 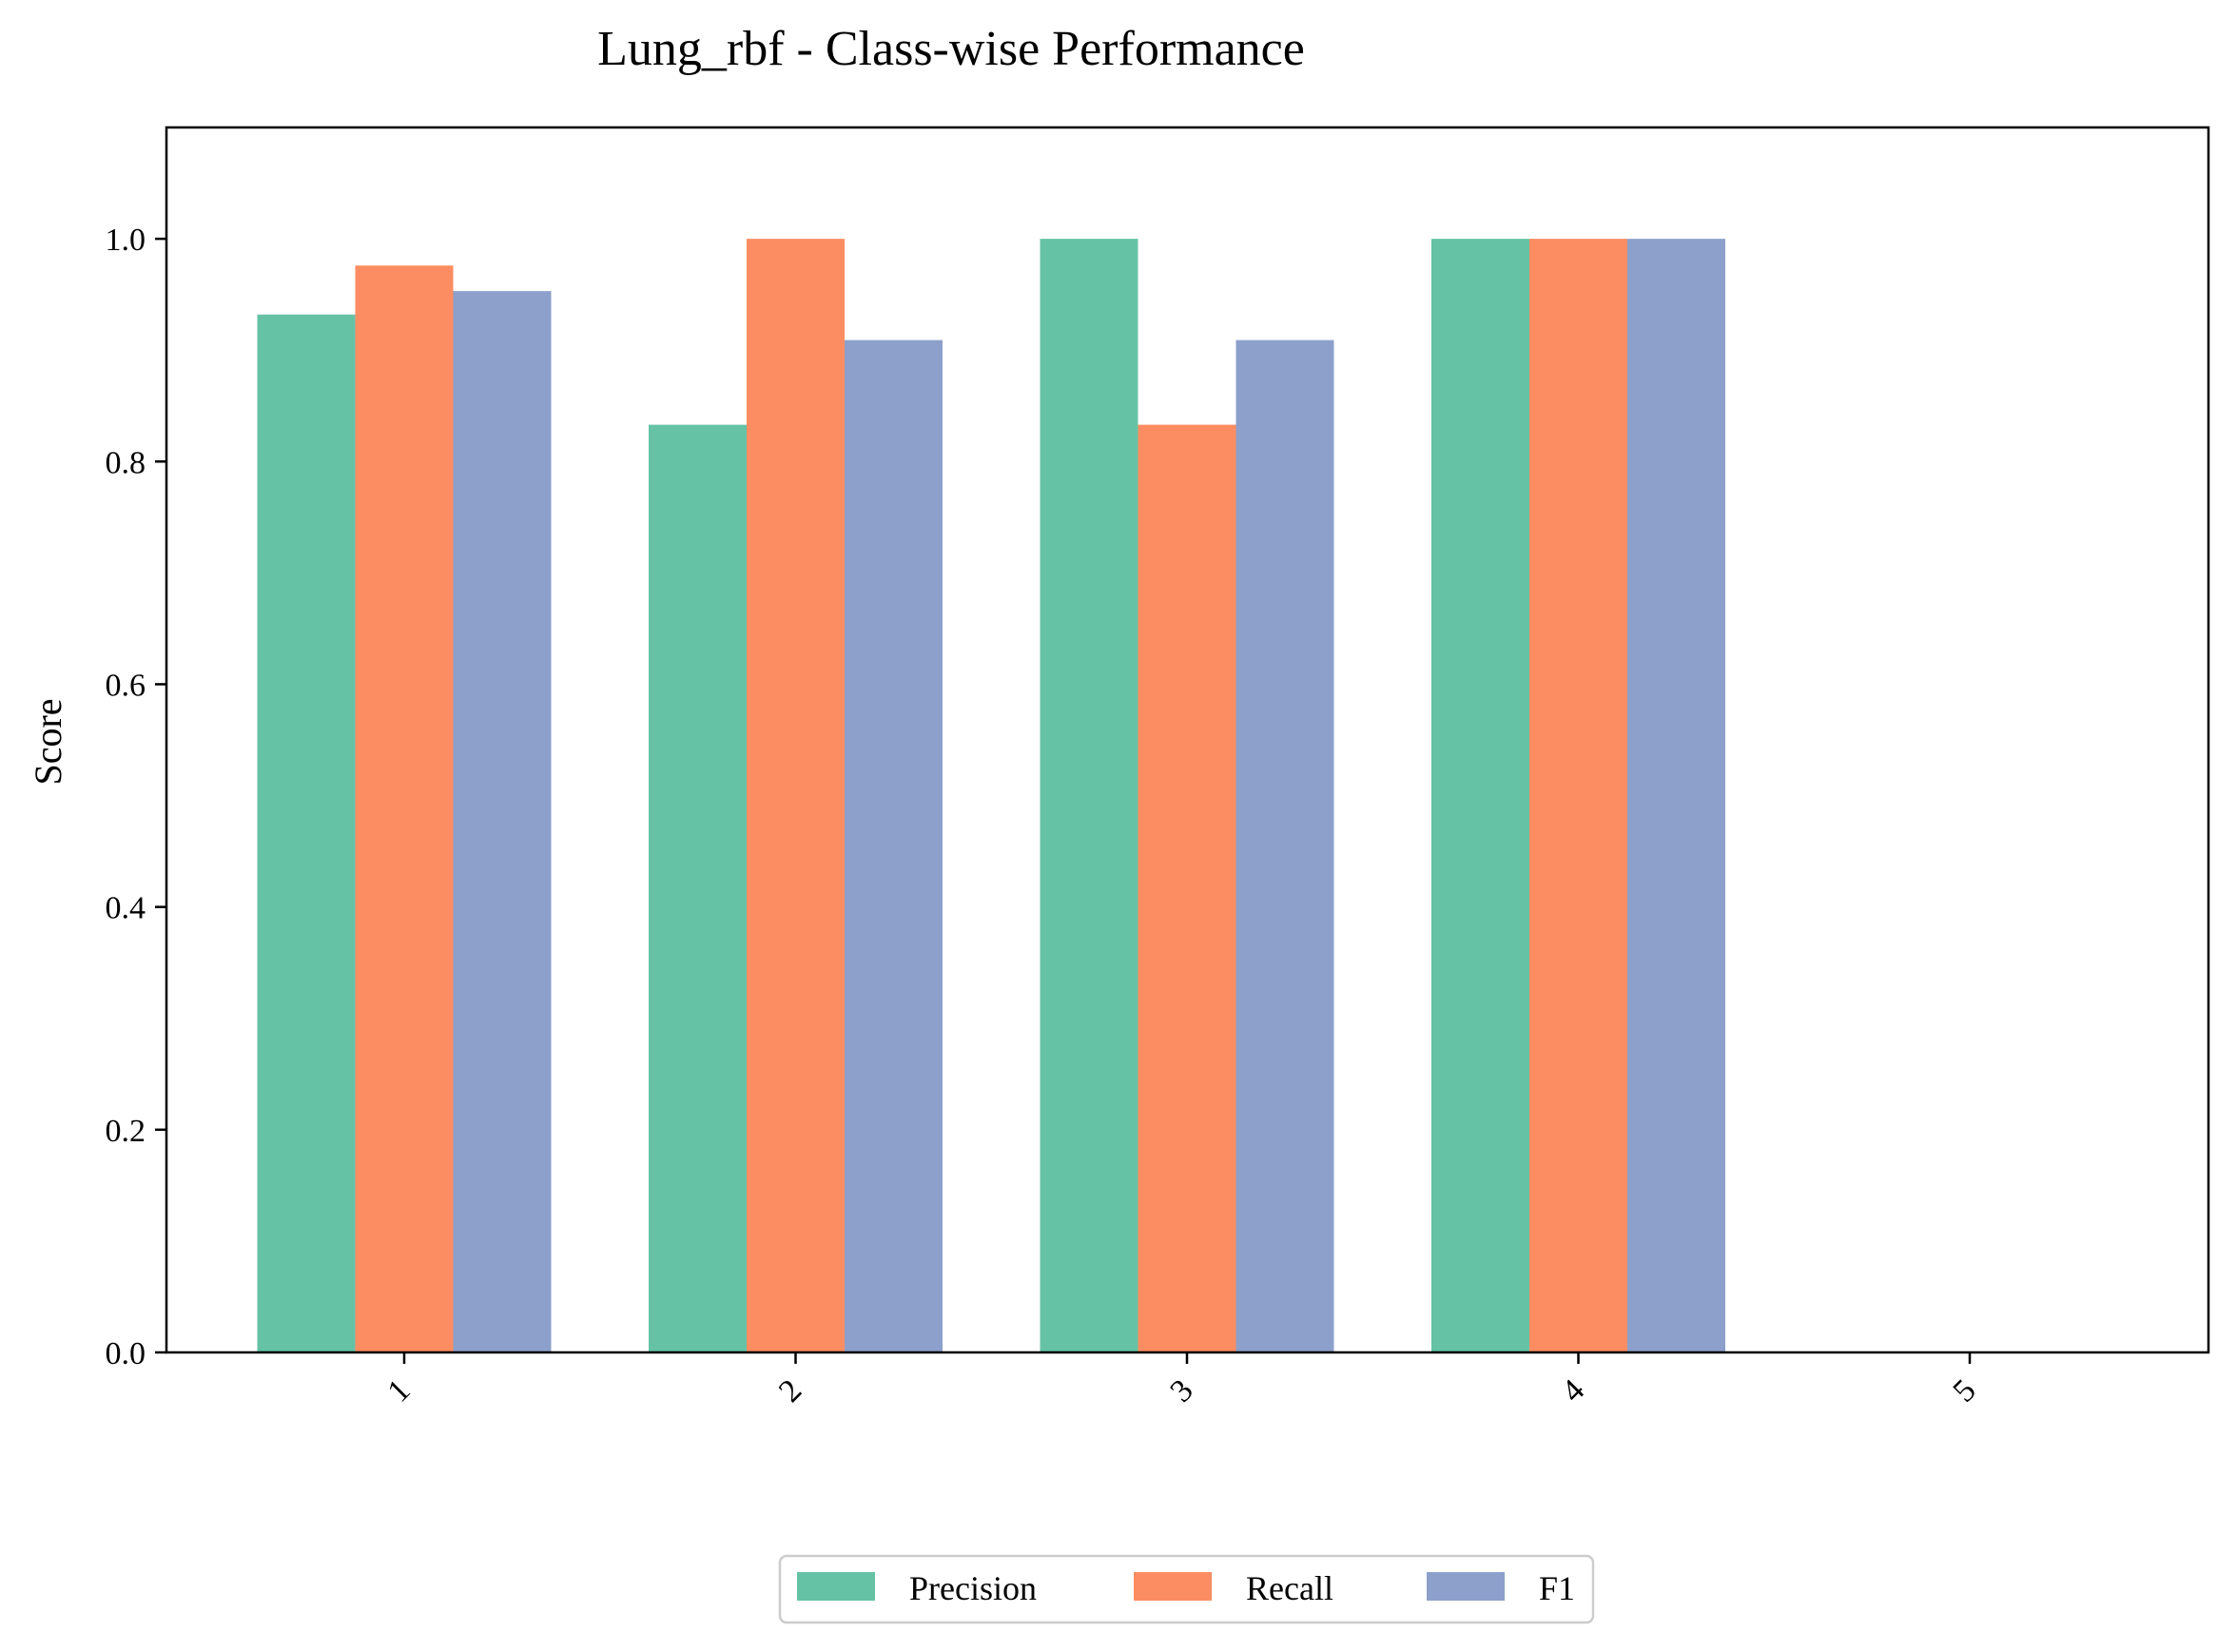 What do you see at coordinates (790, 1390) in the screenshot?
I see `x-tick-label-2: 2` at bounding box center [790, 1390].